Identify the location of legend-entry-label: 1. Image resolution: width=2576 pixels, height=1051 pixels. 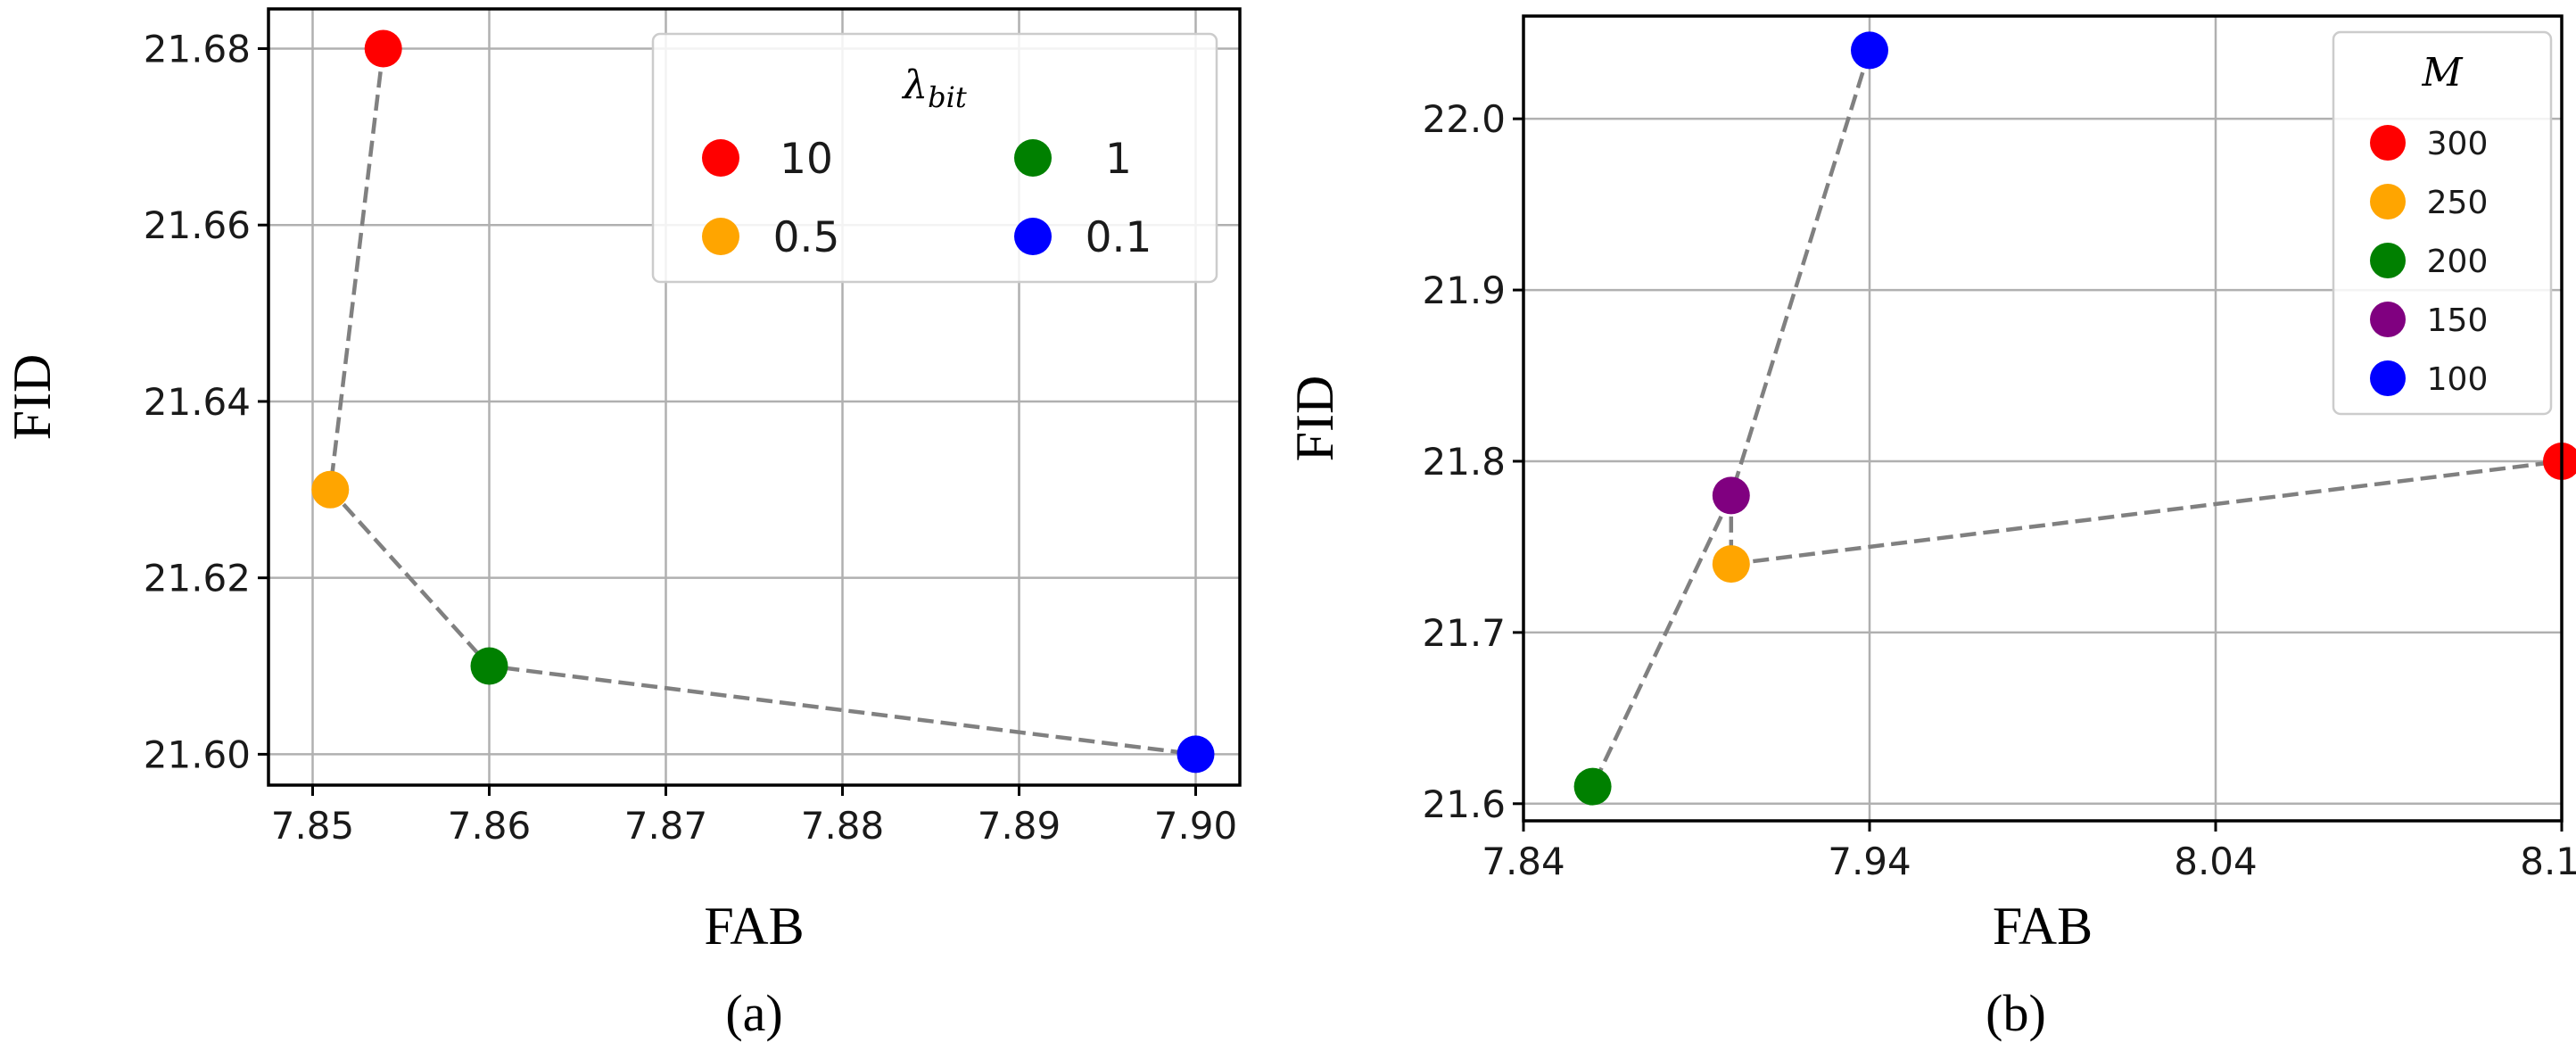
(1118, 159).